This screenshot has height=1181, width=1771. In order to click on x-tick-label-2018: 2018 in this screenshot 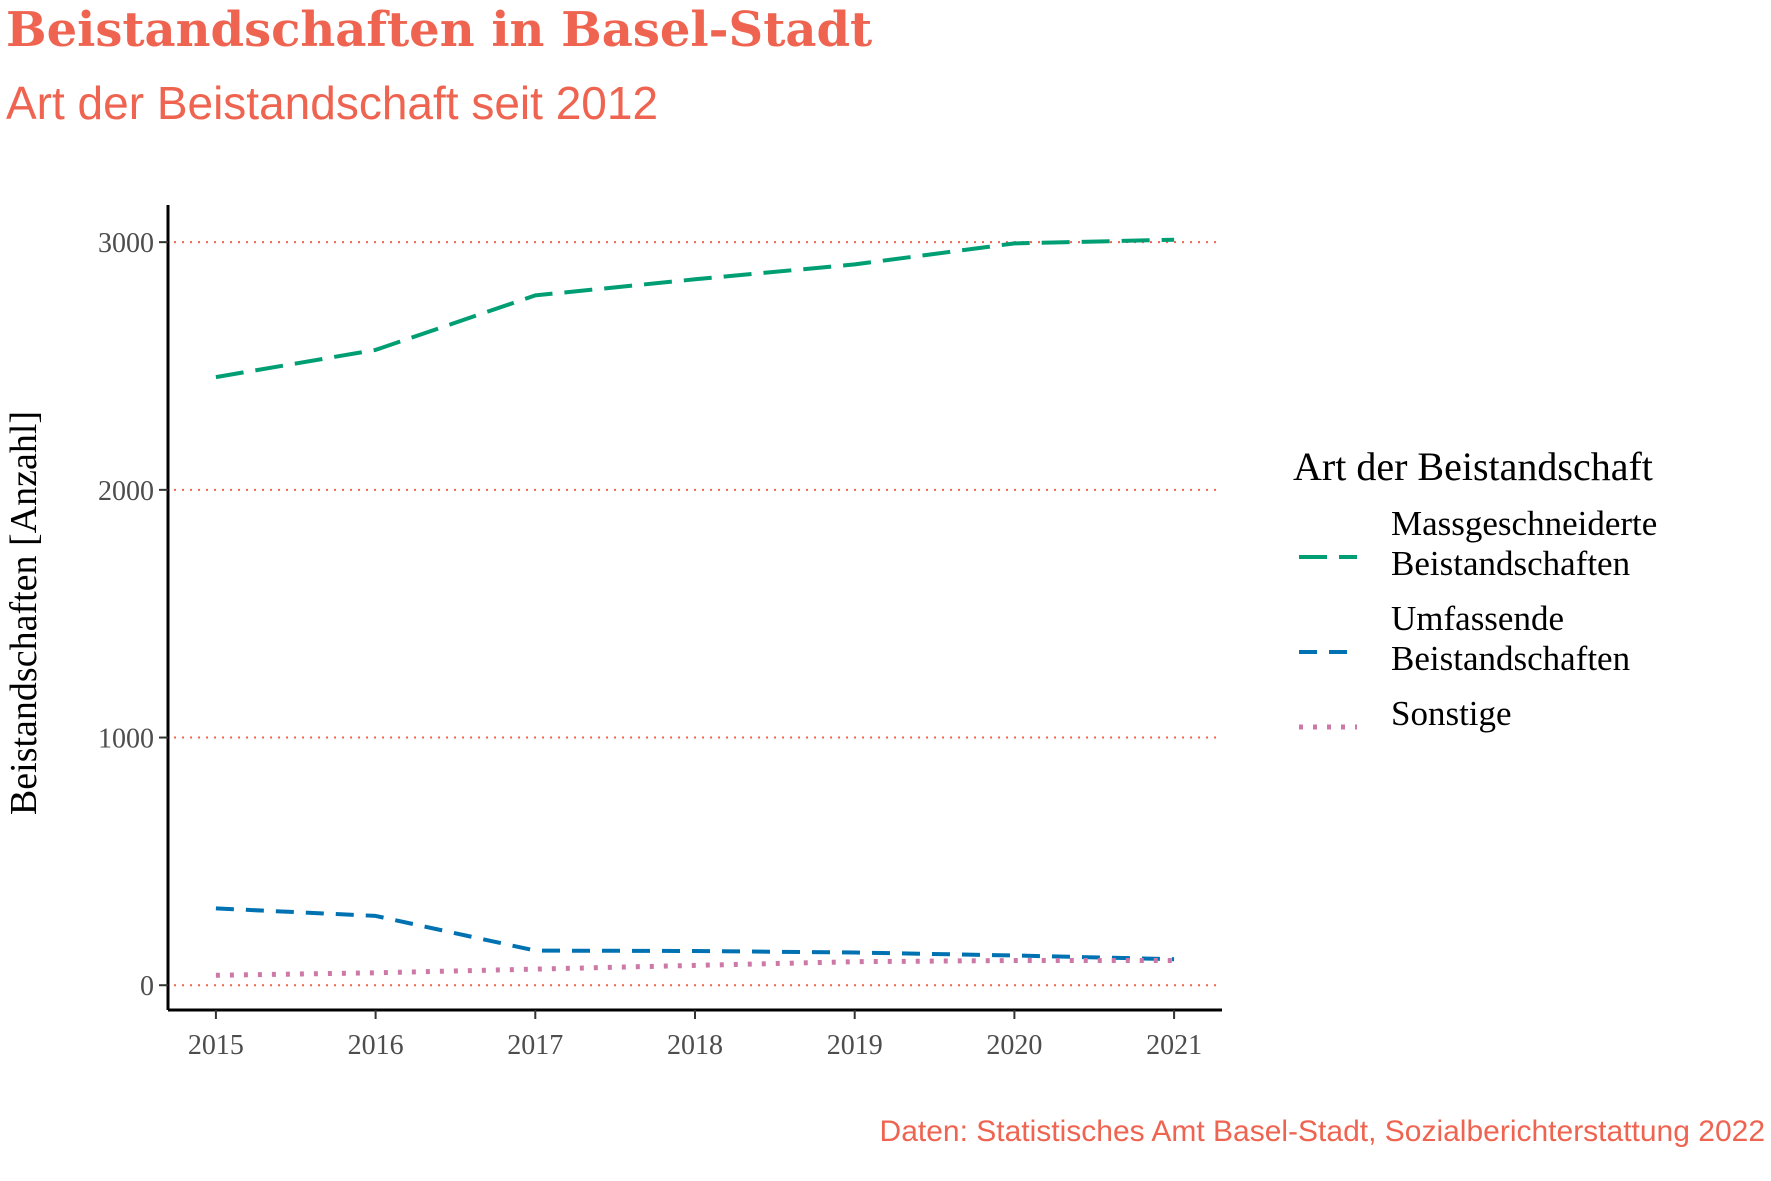, I will do `click(695, 1045)`.